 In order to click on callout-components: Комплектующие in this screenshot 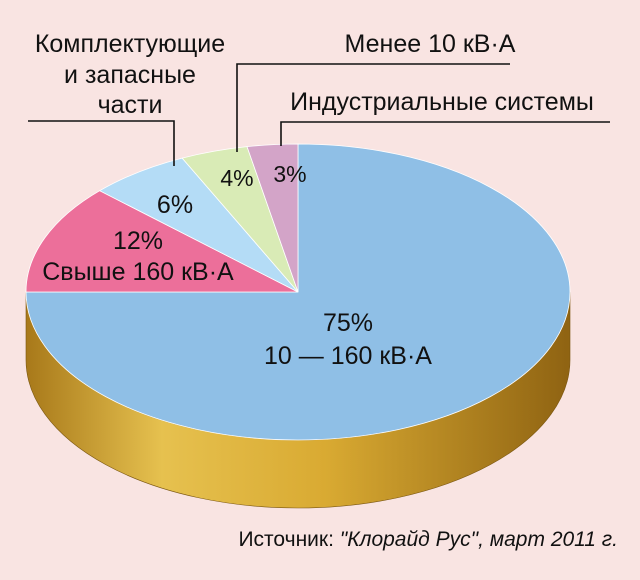, I will do `click(130, 44)`.